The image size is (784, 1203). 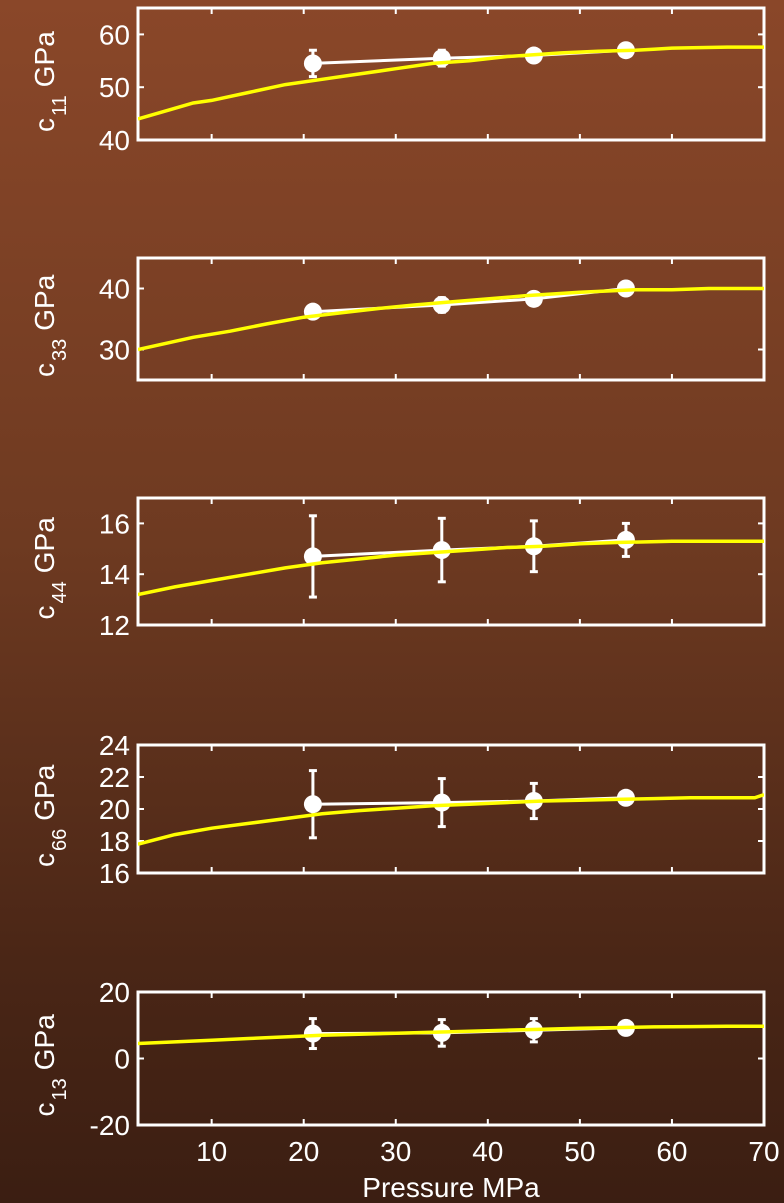 What do you see at coordinates (671, 1151) in the screenshot?
I see `x-tick-label: 60` at bounding box center [671, 1151].